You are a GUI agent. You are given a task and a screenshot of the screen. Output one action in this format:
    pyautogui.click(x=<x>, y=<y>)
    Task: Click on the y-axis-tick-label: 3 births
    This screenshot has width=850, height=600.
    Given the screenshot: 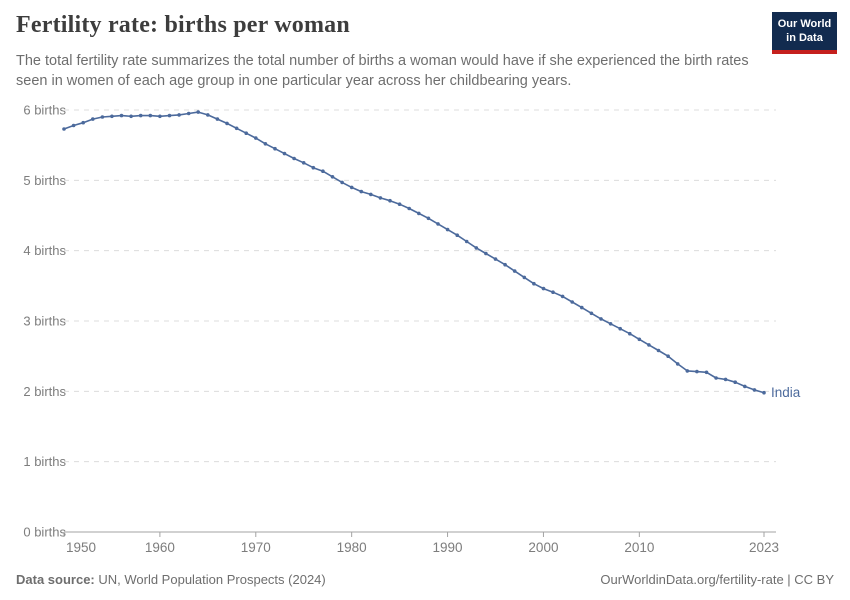 What is the action you would take?
    pyautogui.click(x=44, y=321)
    